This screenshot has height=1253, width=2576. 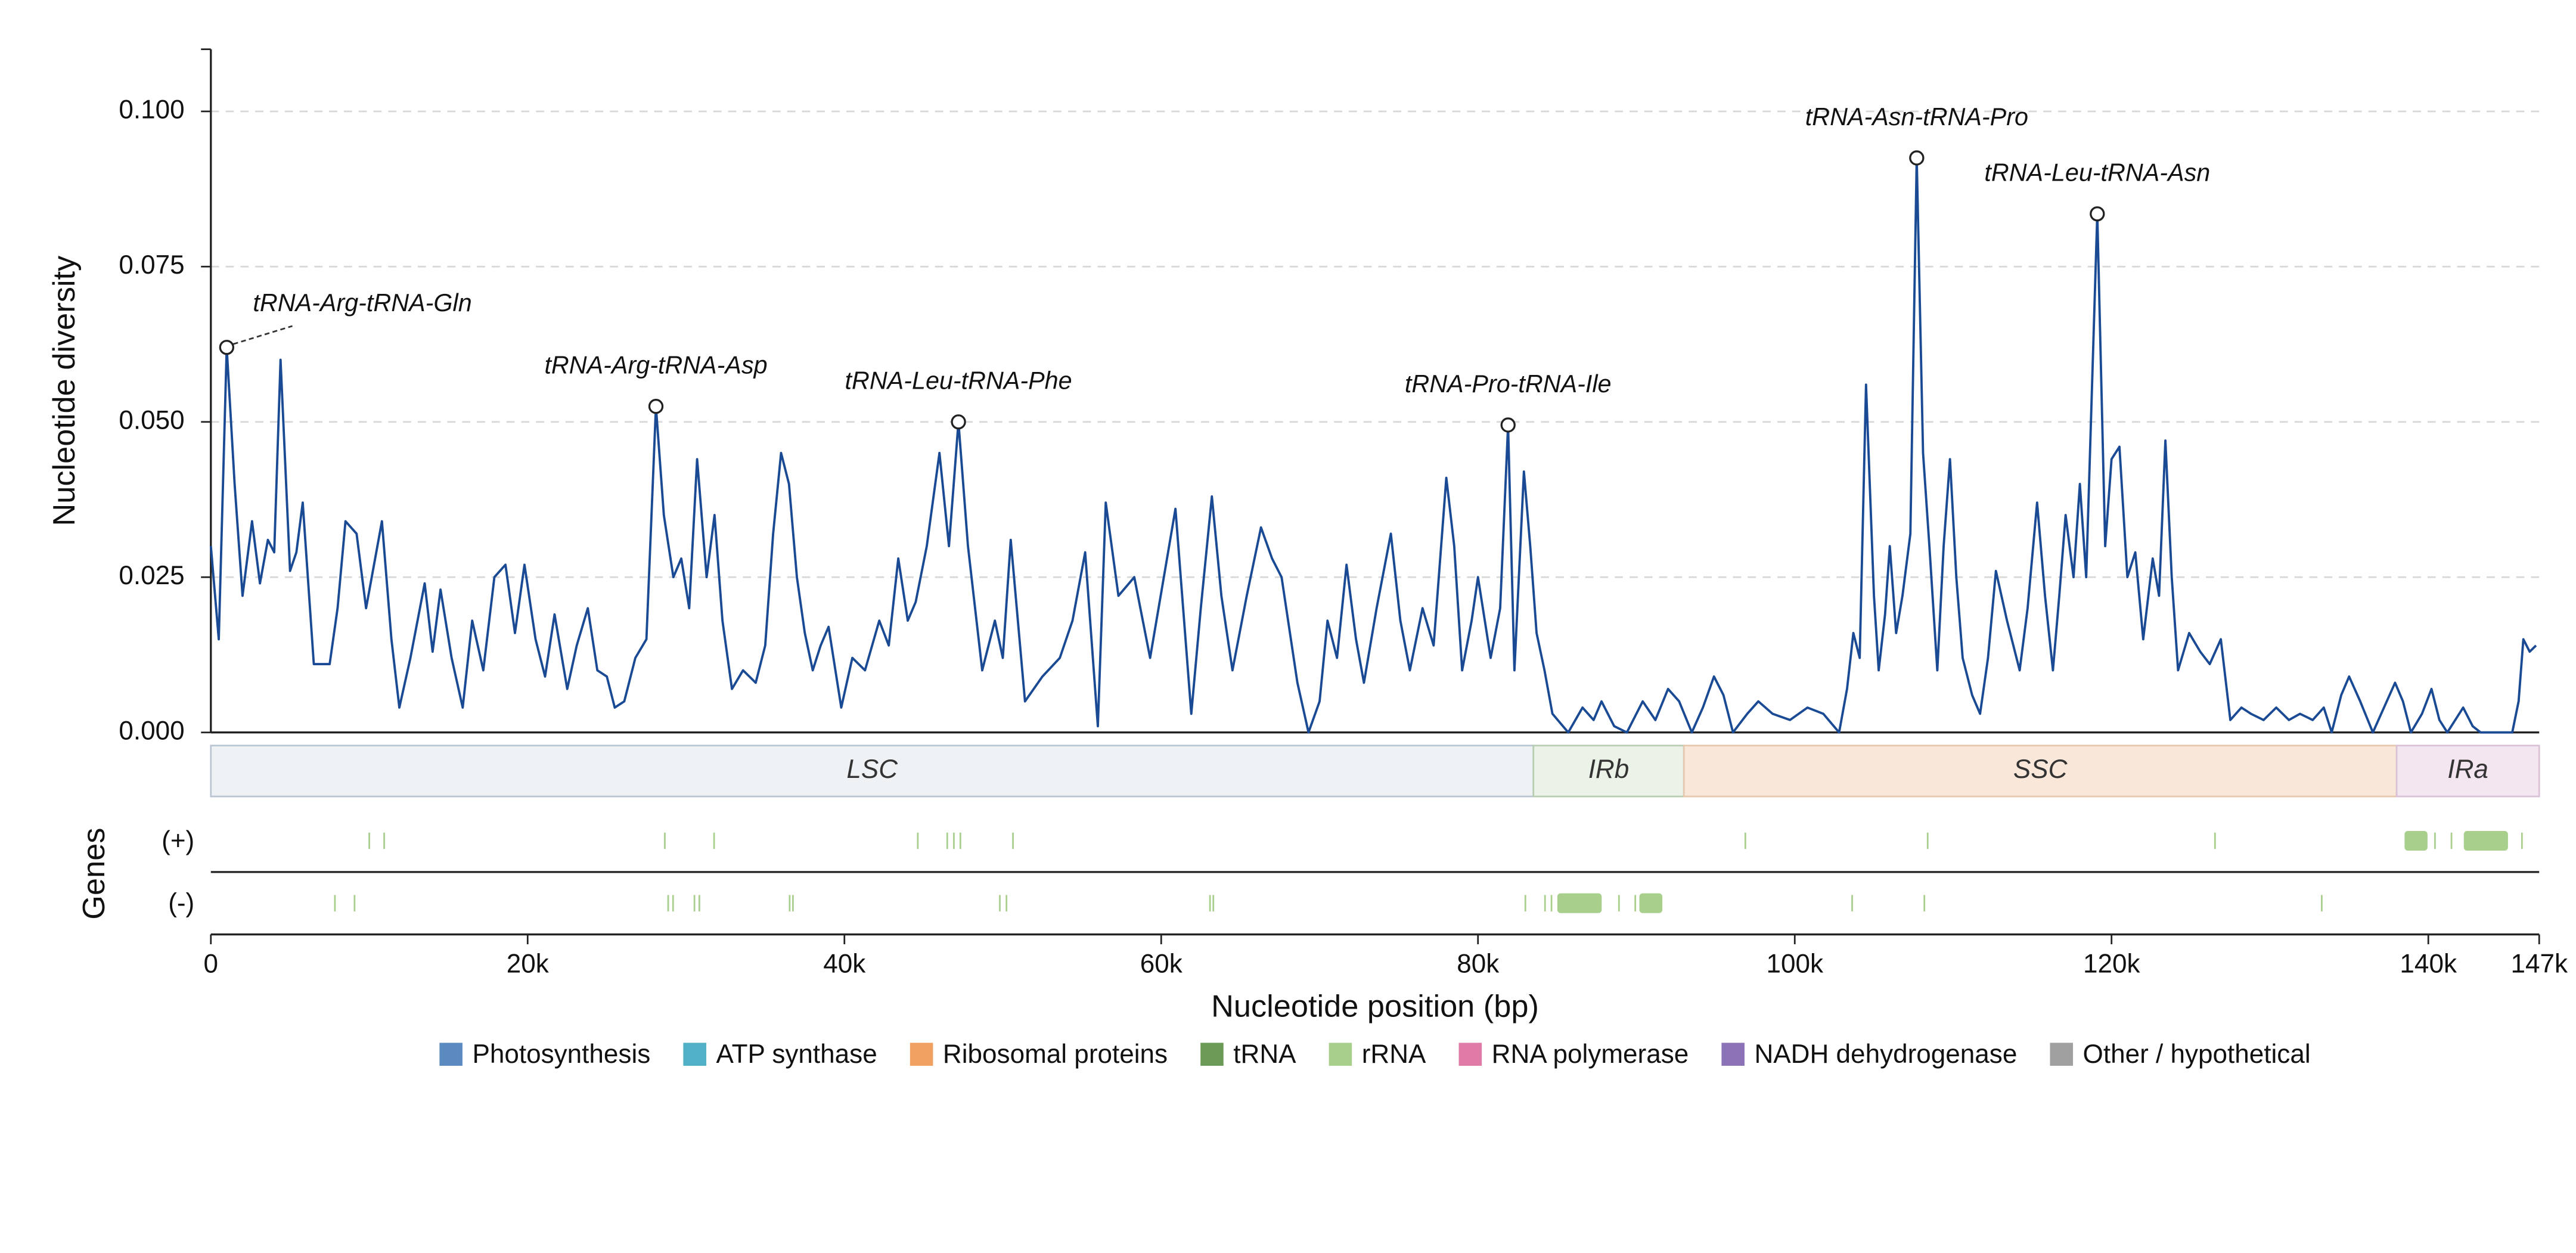 What do you see at coordinates (2429, 964) in the screenshot?
I see `x-tick-label: 140k` at bounding box center [2429, 964].